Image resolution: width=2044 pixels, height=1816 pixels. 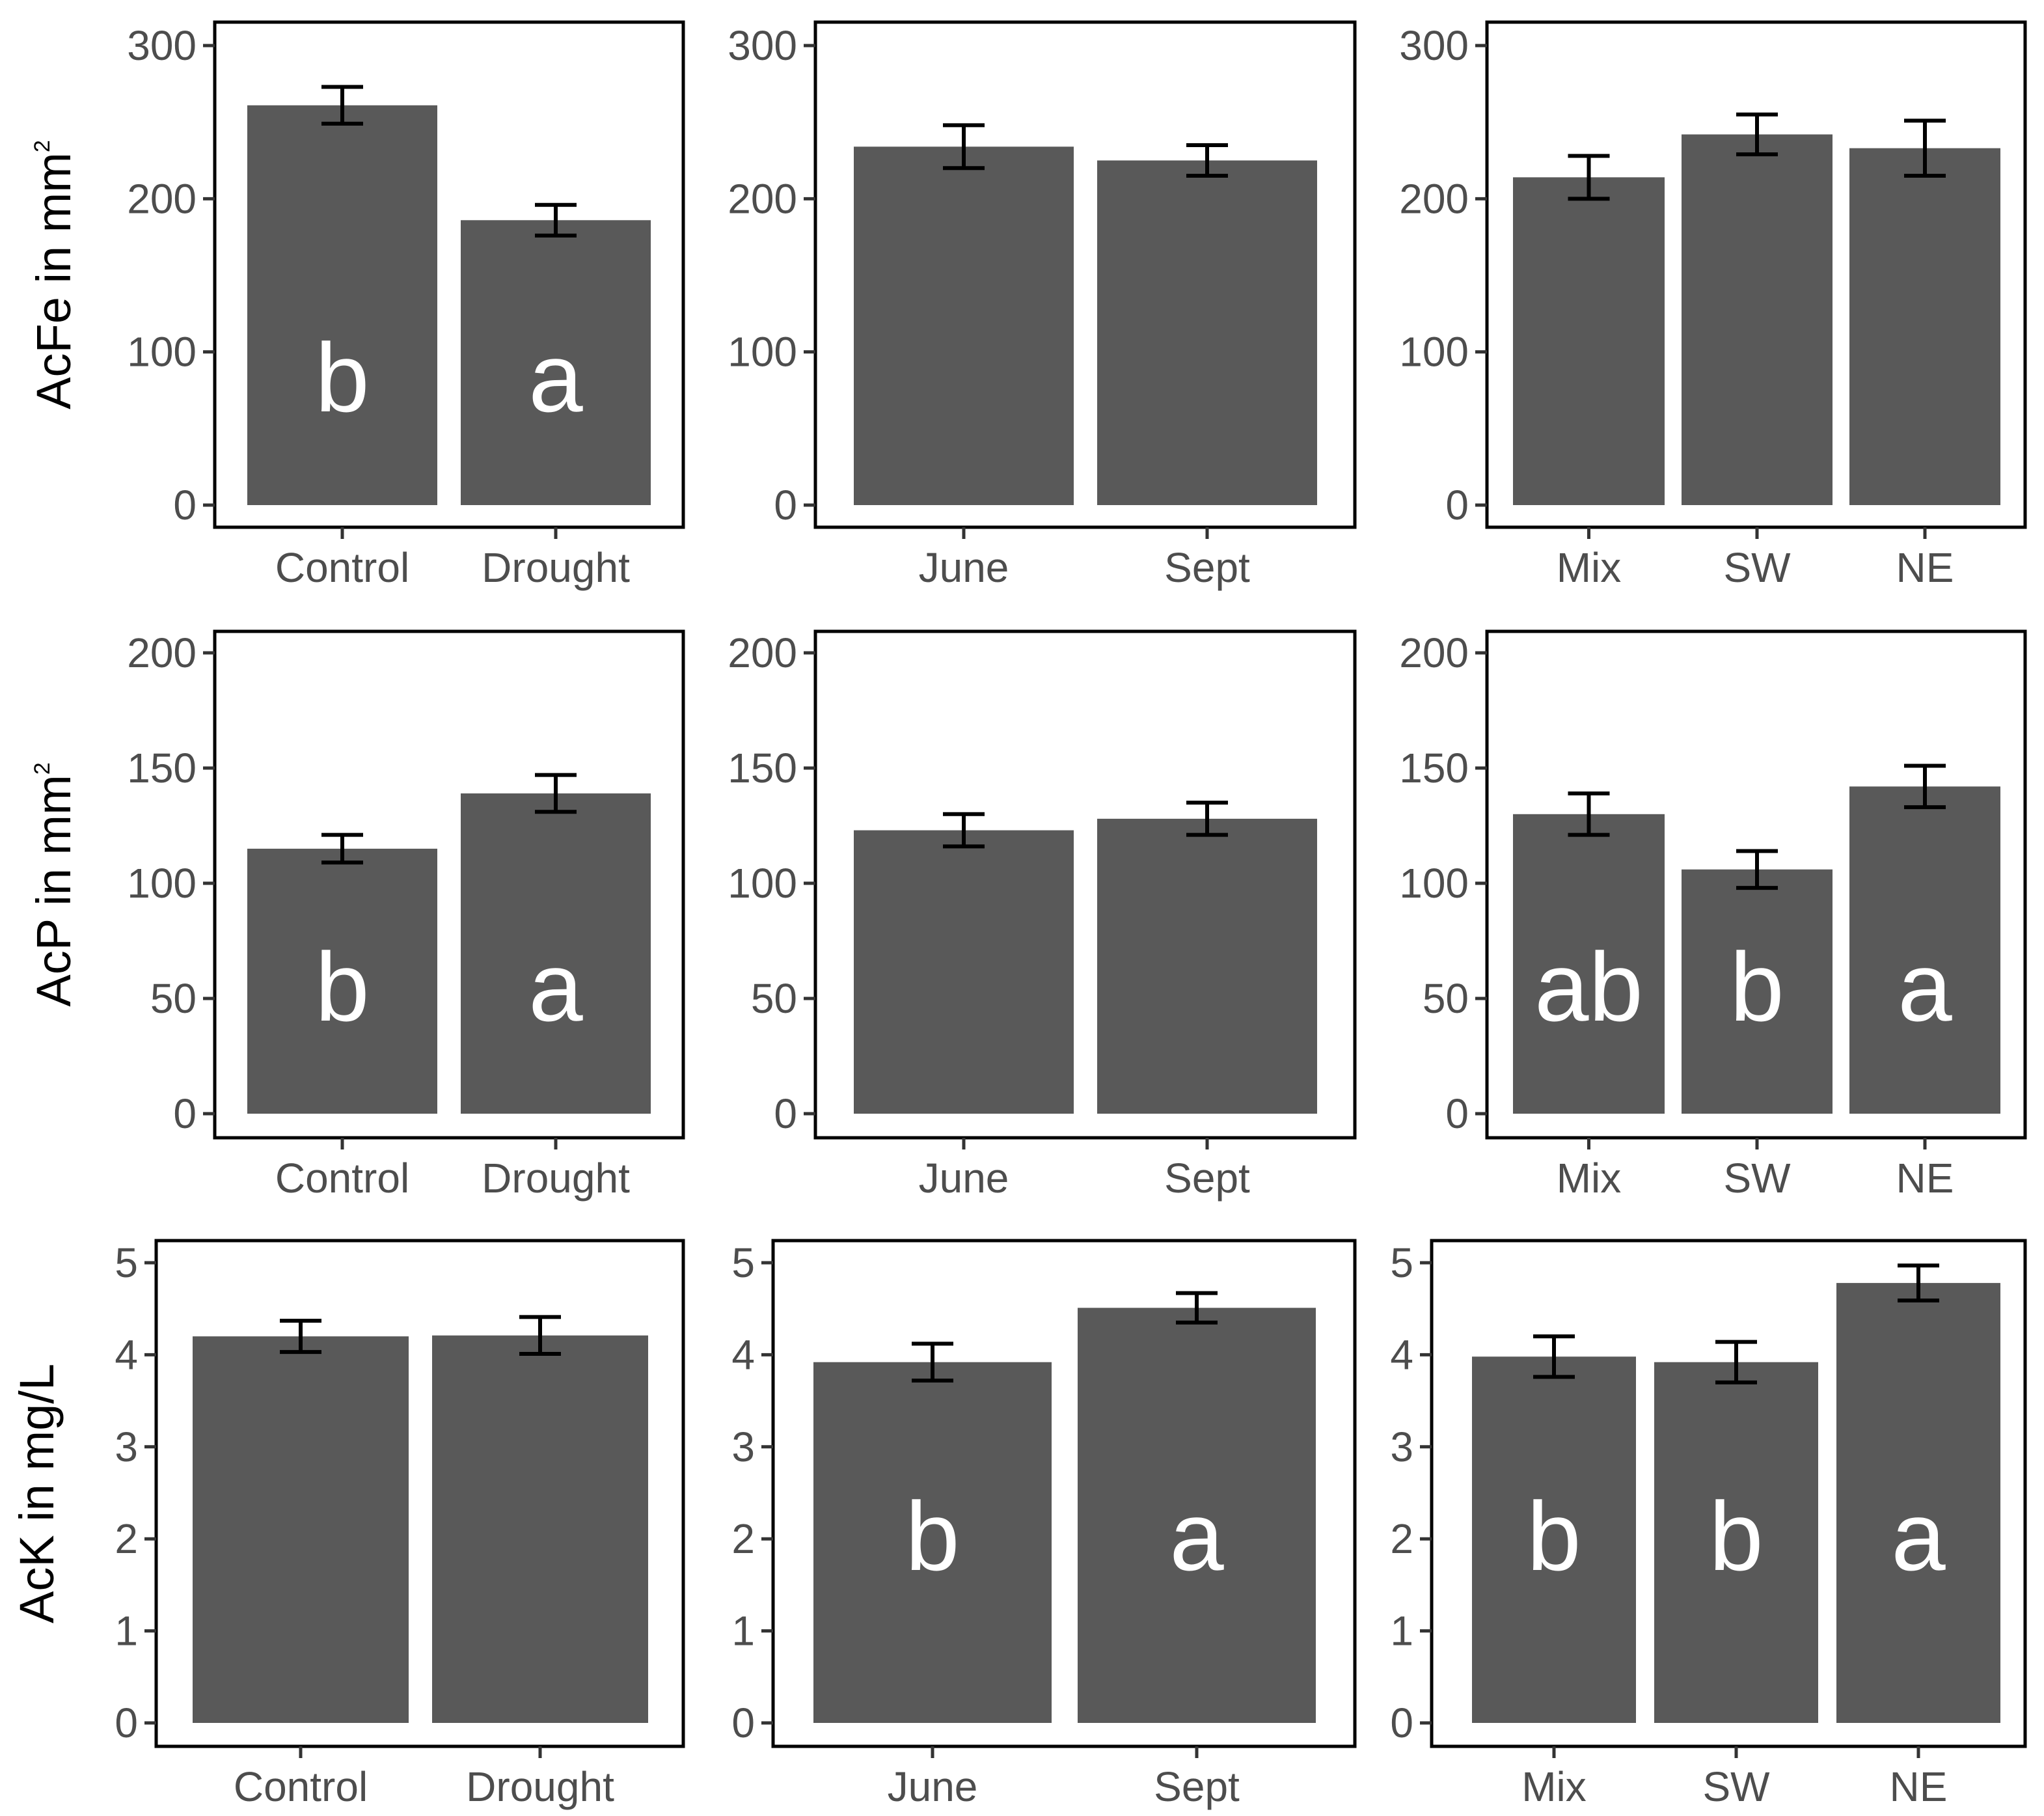 What do you see at coordinates (342, 567) in the screenshot?
I see `p1-xtick-label-control: Control` at bounding box center [342, 567].